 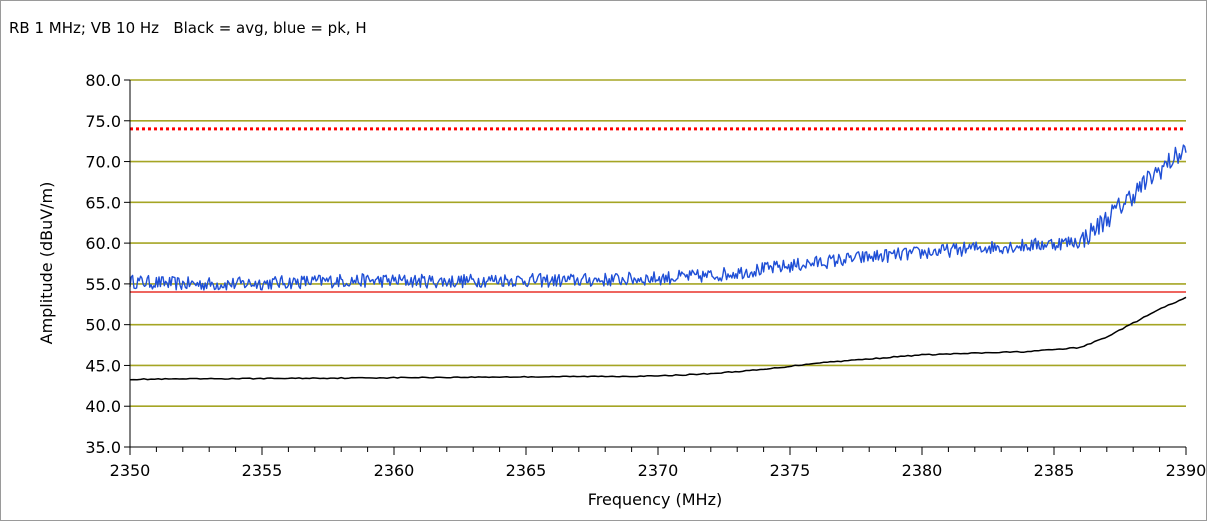 What do you see at coordinates (103, 447) in the screenshot?
I see `y-tick-label: 35.0` at bounding box center [103, 447].